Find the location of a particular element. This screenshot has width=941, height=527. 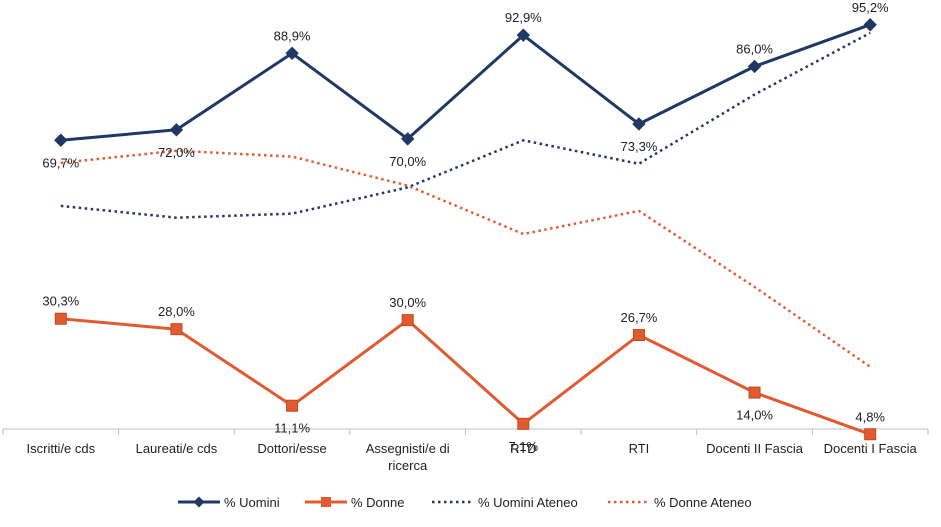

data-label: 4,8% is located at coordinates (870, 416).